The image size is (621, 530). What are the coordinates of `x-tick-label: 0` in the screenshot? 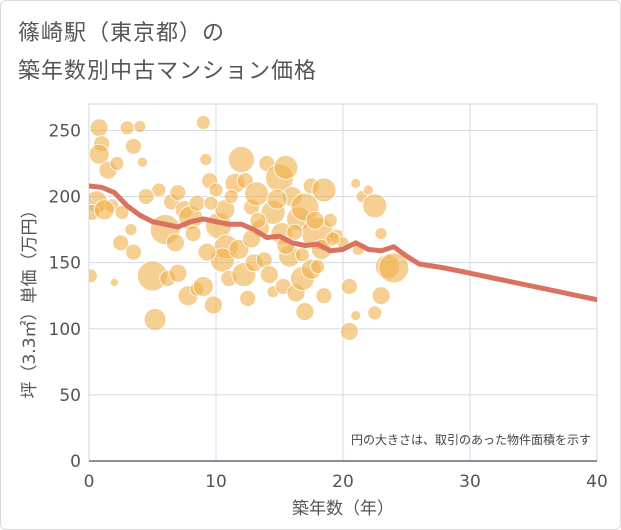 It's located at (89, 482).